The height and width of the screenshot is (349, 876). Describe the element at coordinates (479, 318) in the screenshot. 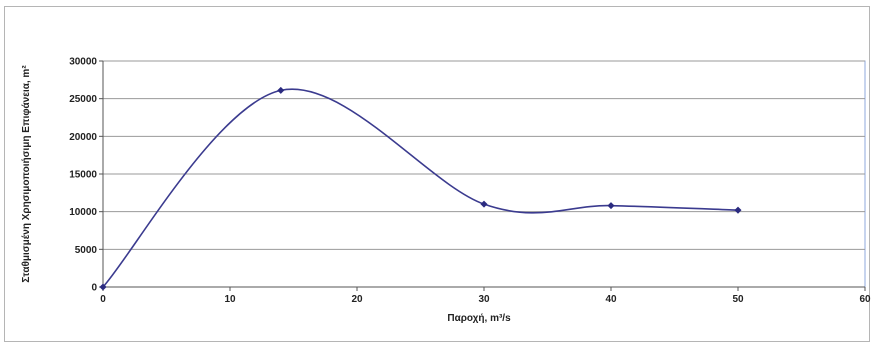

I see `x-axis-title: Παροχή, m³/s` at that location.